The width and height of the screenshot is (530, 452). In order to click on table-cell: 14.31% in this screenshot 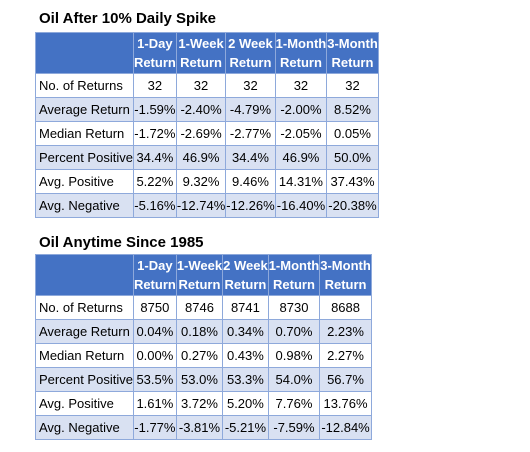, I will do `click(301, 181)`.